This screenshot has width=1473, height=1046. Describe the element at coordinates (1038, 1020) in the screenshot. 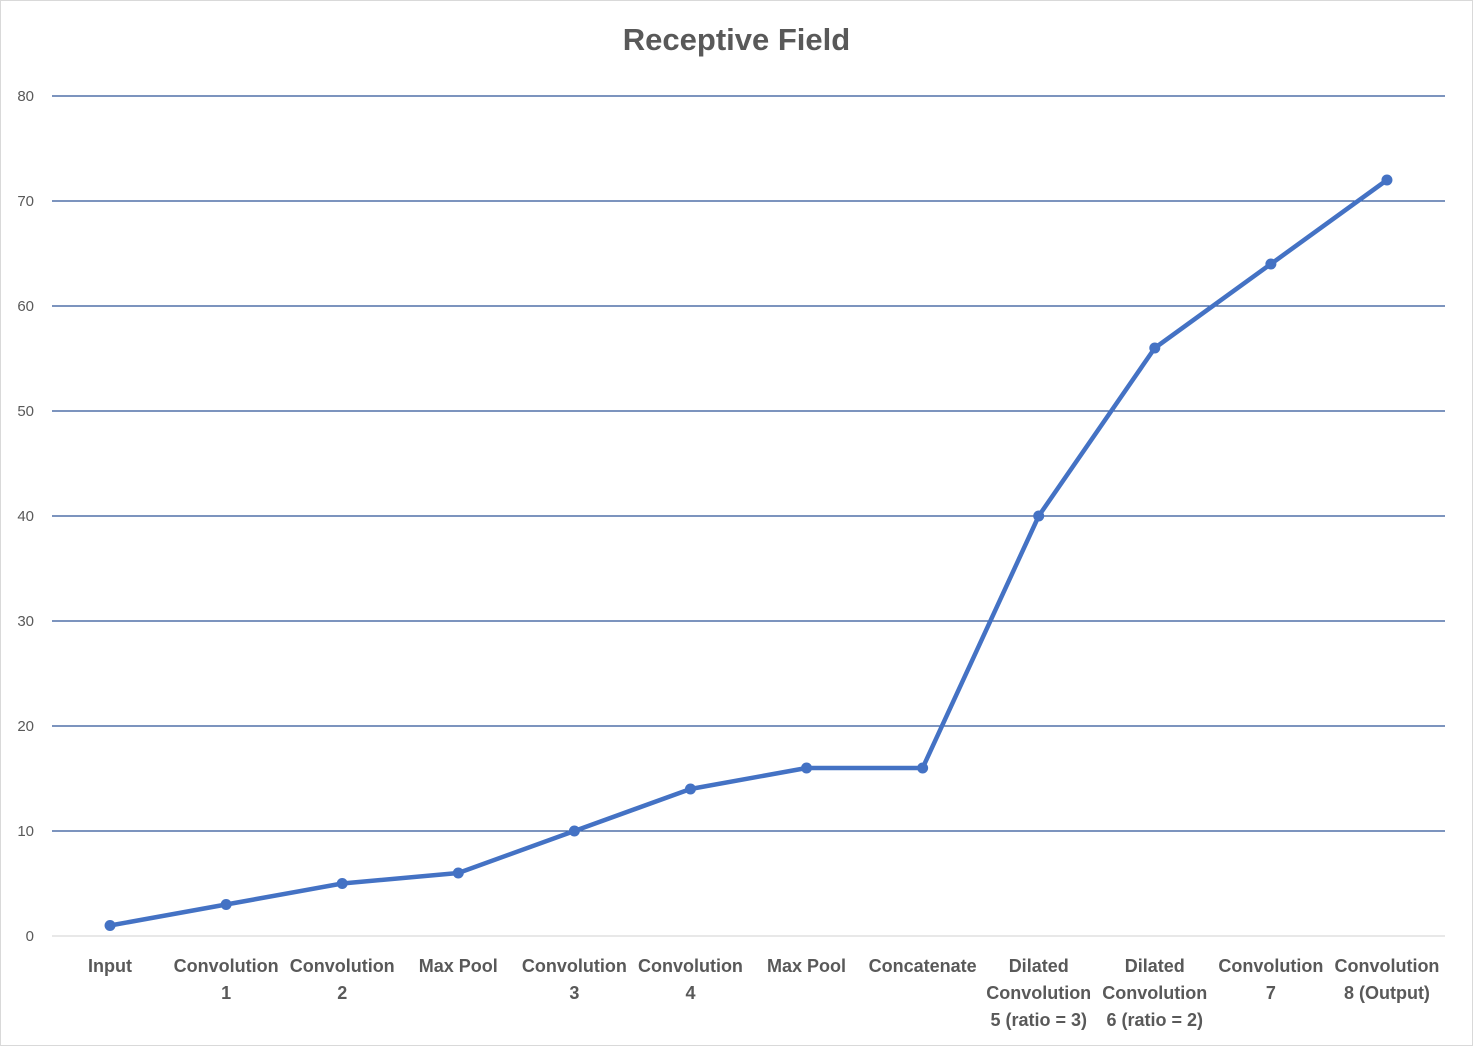

I see `x-tick-label-line: 5 (ratio = 3)` at that location.